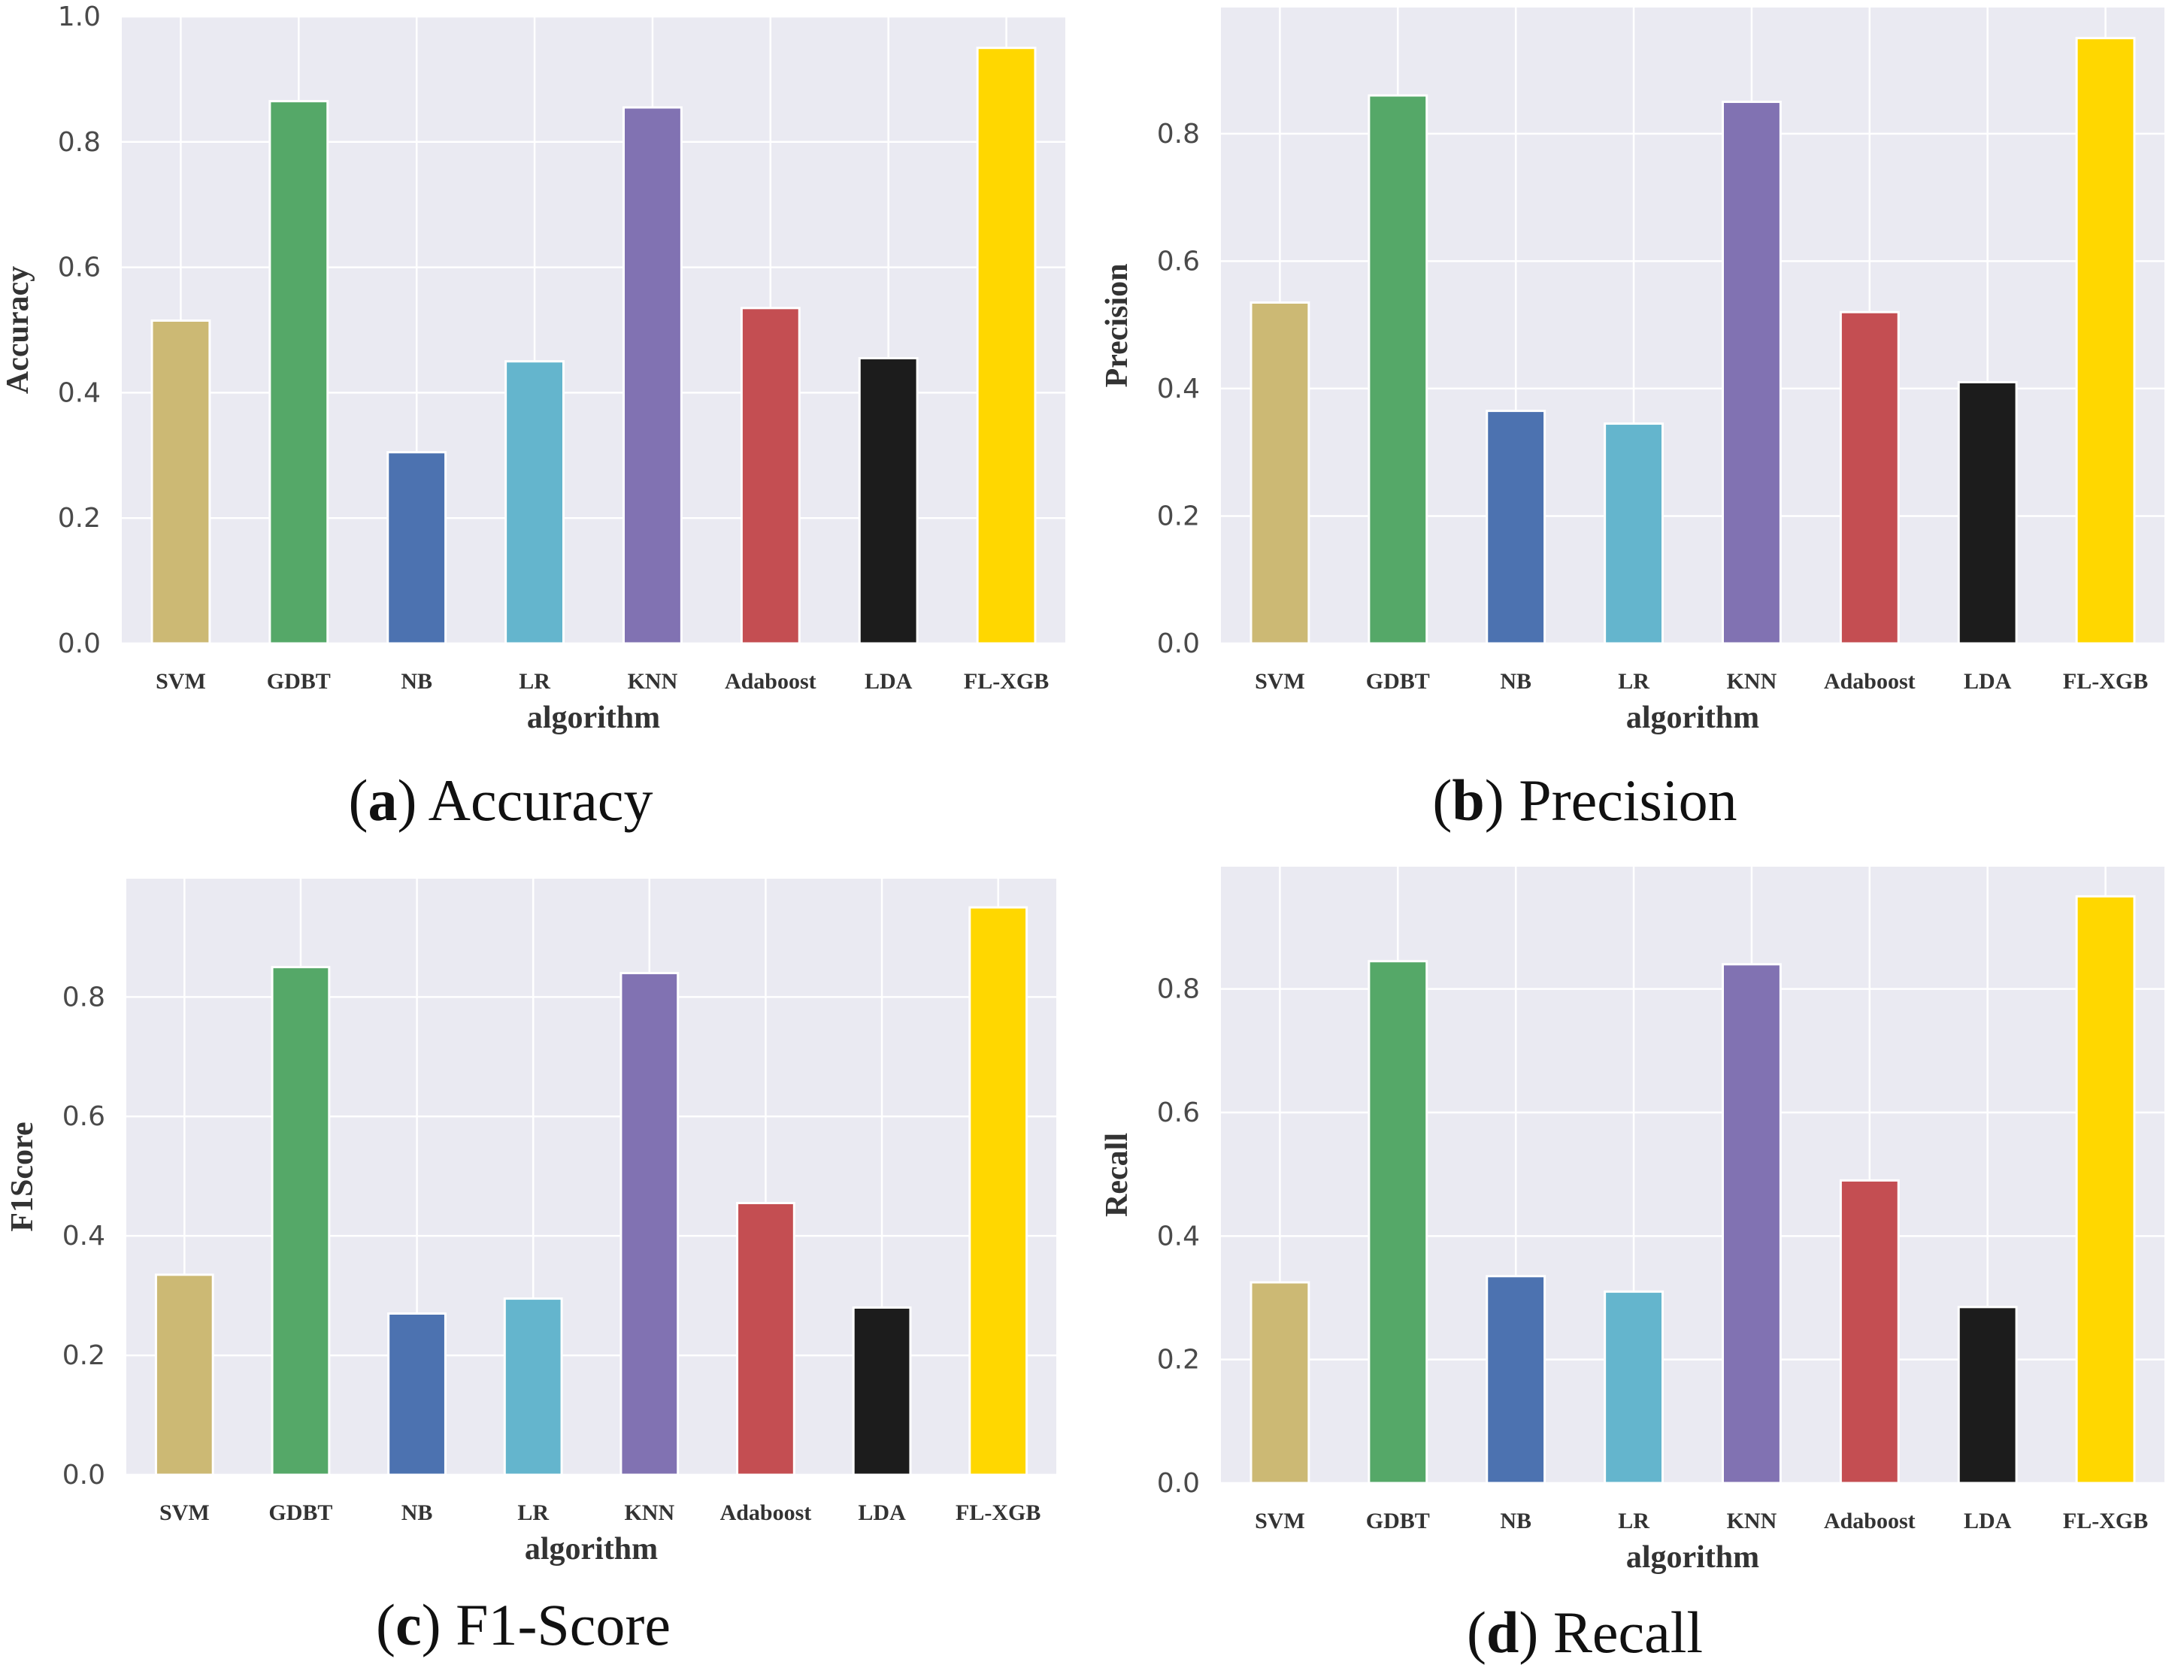  I want to click on y-axis-label: Recall, so click(1117, 1175).